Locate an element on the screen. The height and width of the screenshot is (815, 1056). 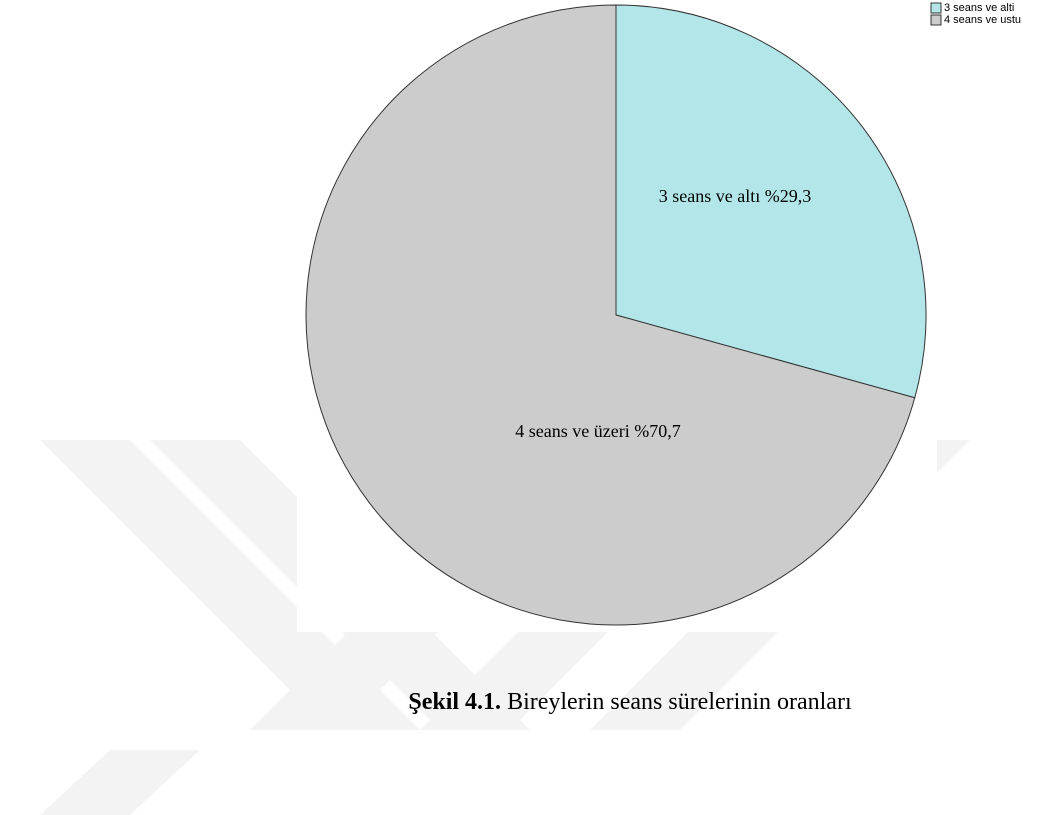
caption-text: Bireylerin seans sürelerinin oranları is located at coordinates (679, 702).